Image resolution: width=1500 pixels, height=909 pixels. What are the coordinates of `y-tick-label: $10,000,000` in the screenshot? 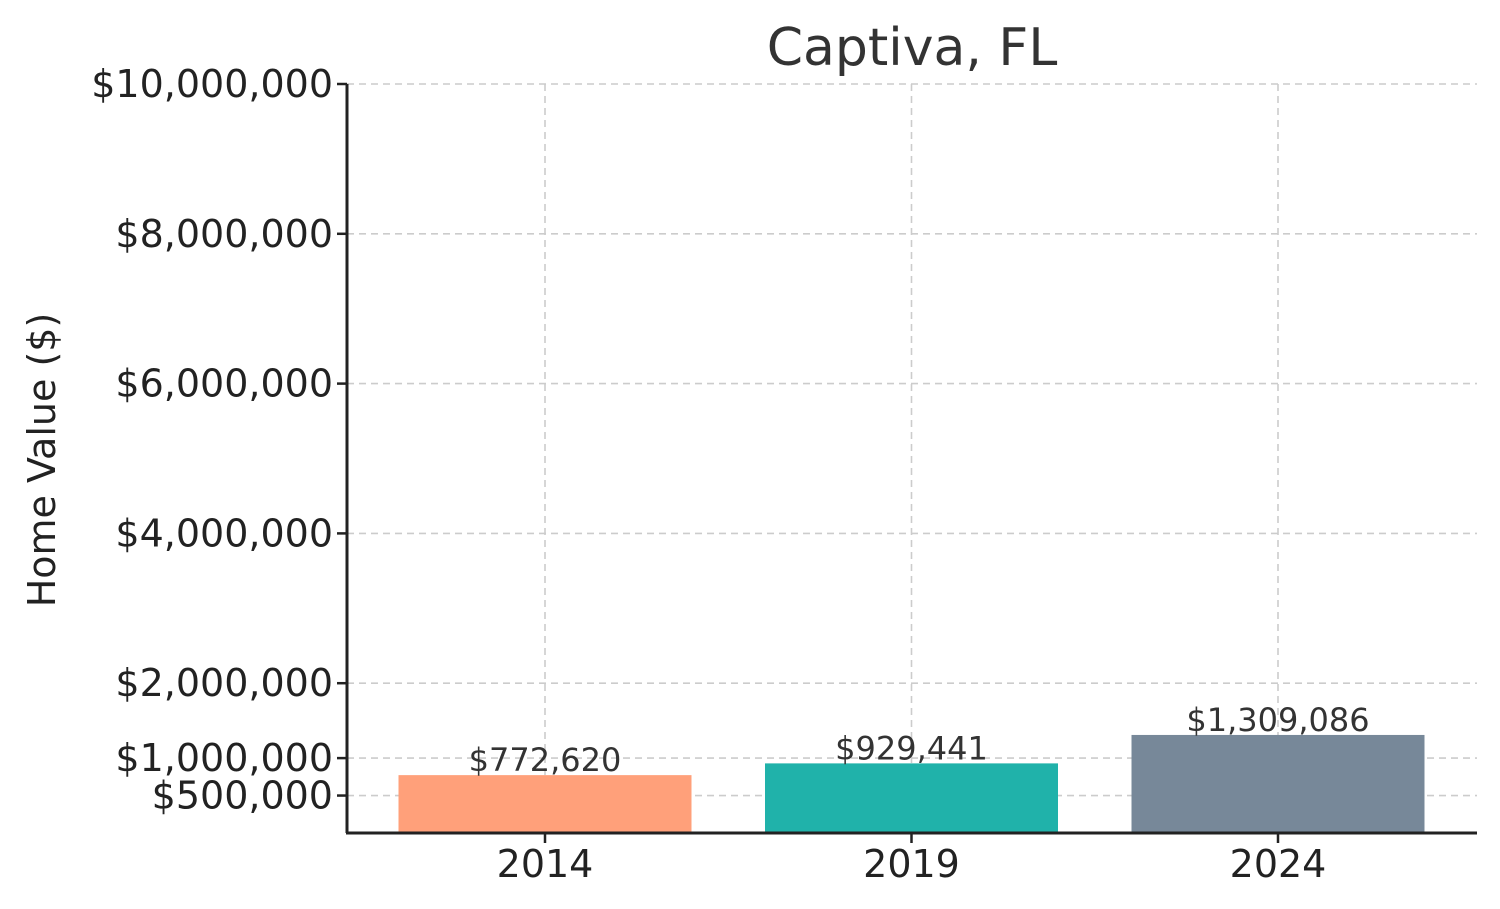 It's located at (212, 84).